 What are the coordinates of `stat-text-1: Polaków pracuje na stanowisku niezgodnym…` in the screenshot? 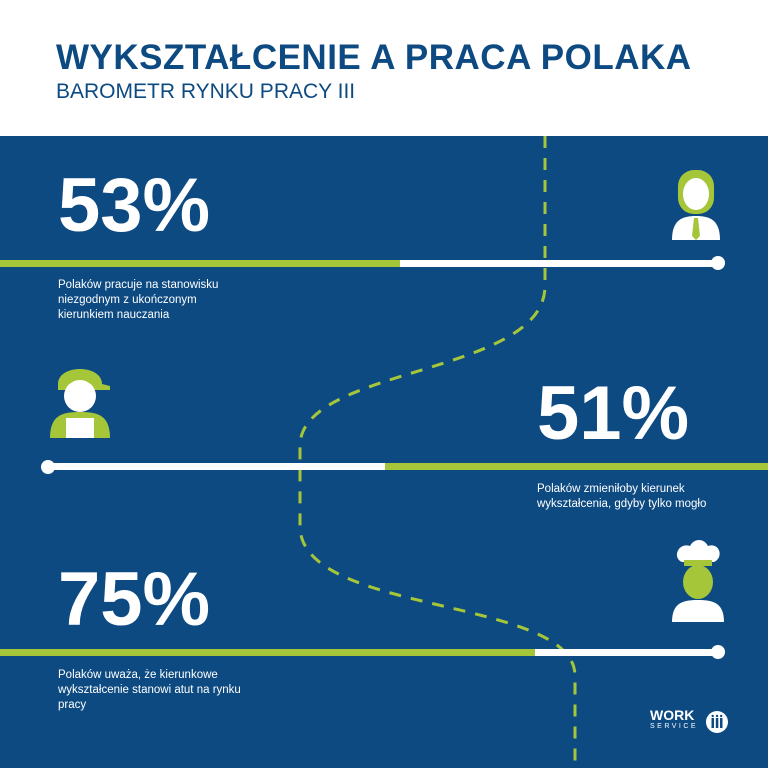 It's located at (138, 300).